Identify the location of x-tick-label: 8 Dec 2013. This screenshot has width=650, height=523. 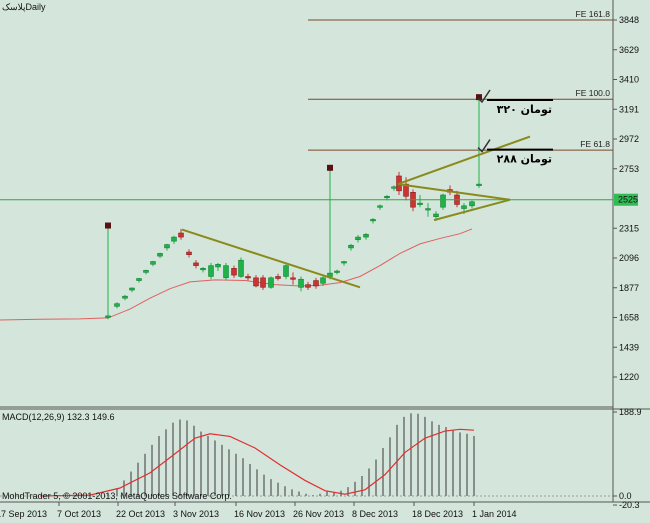
(375, 514).